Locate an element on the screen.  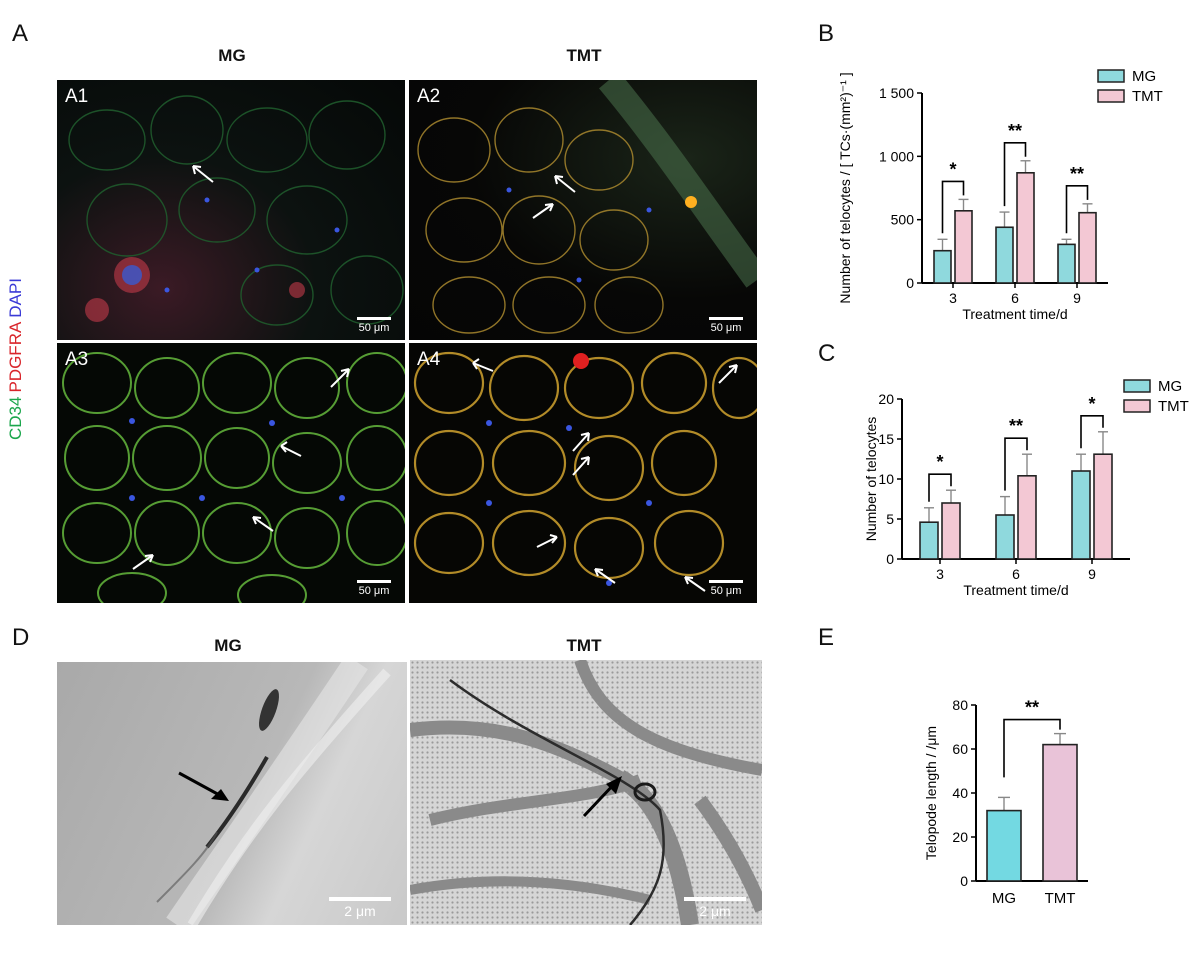
tissue-pattern-a2 is located at coordinates (587, 207).